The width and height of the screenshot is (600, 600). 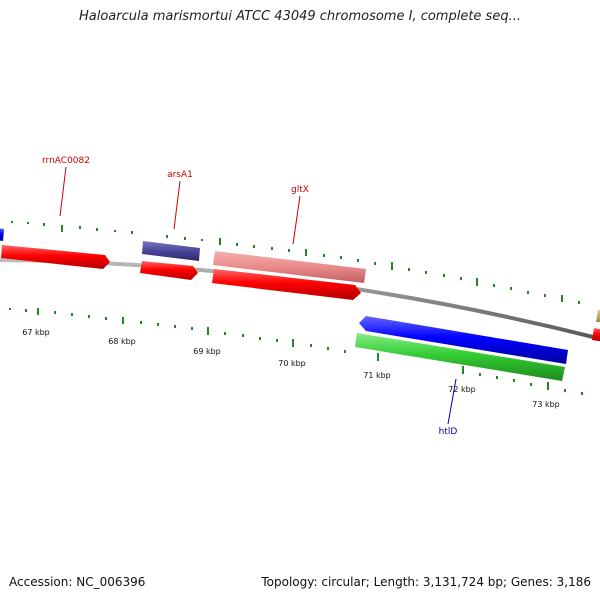 What do you see at coordinates (300, 190) in the screenshot?
I see `label-gltX: gltX` at bounding box center [300, 190].